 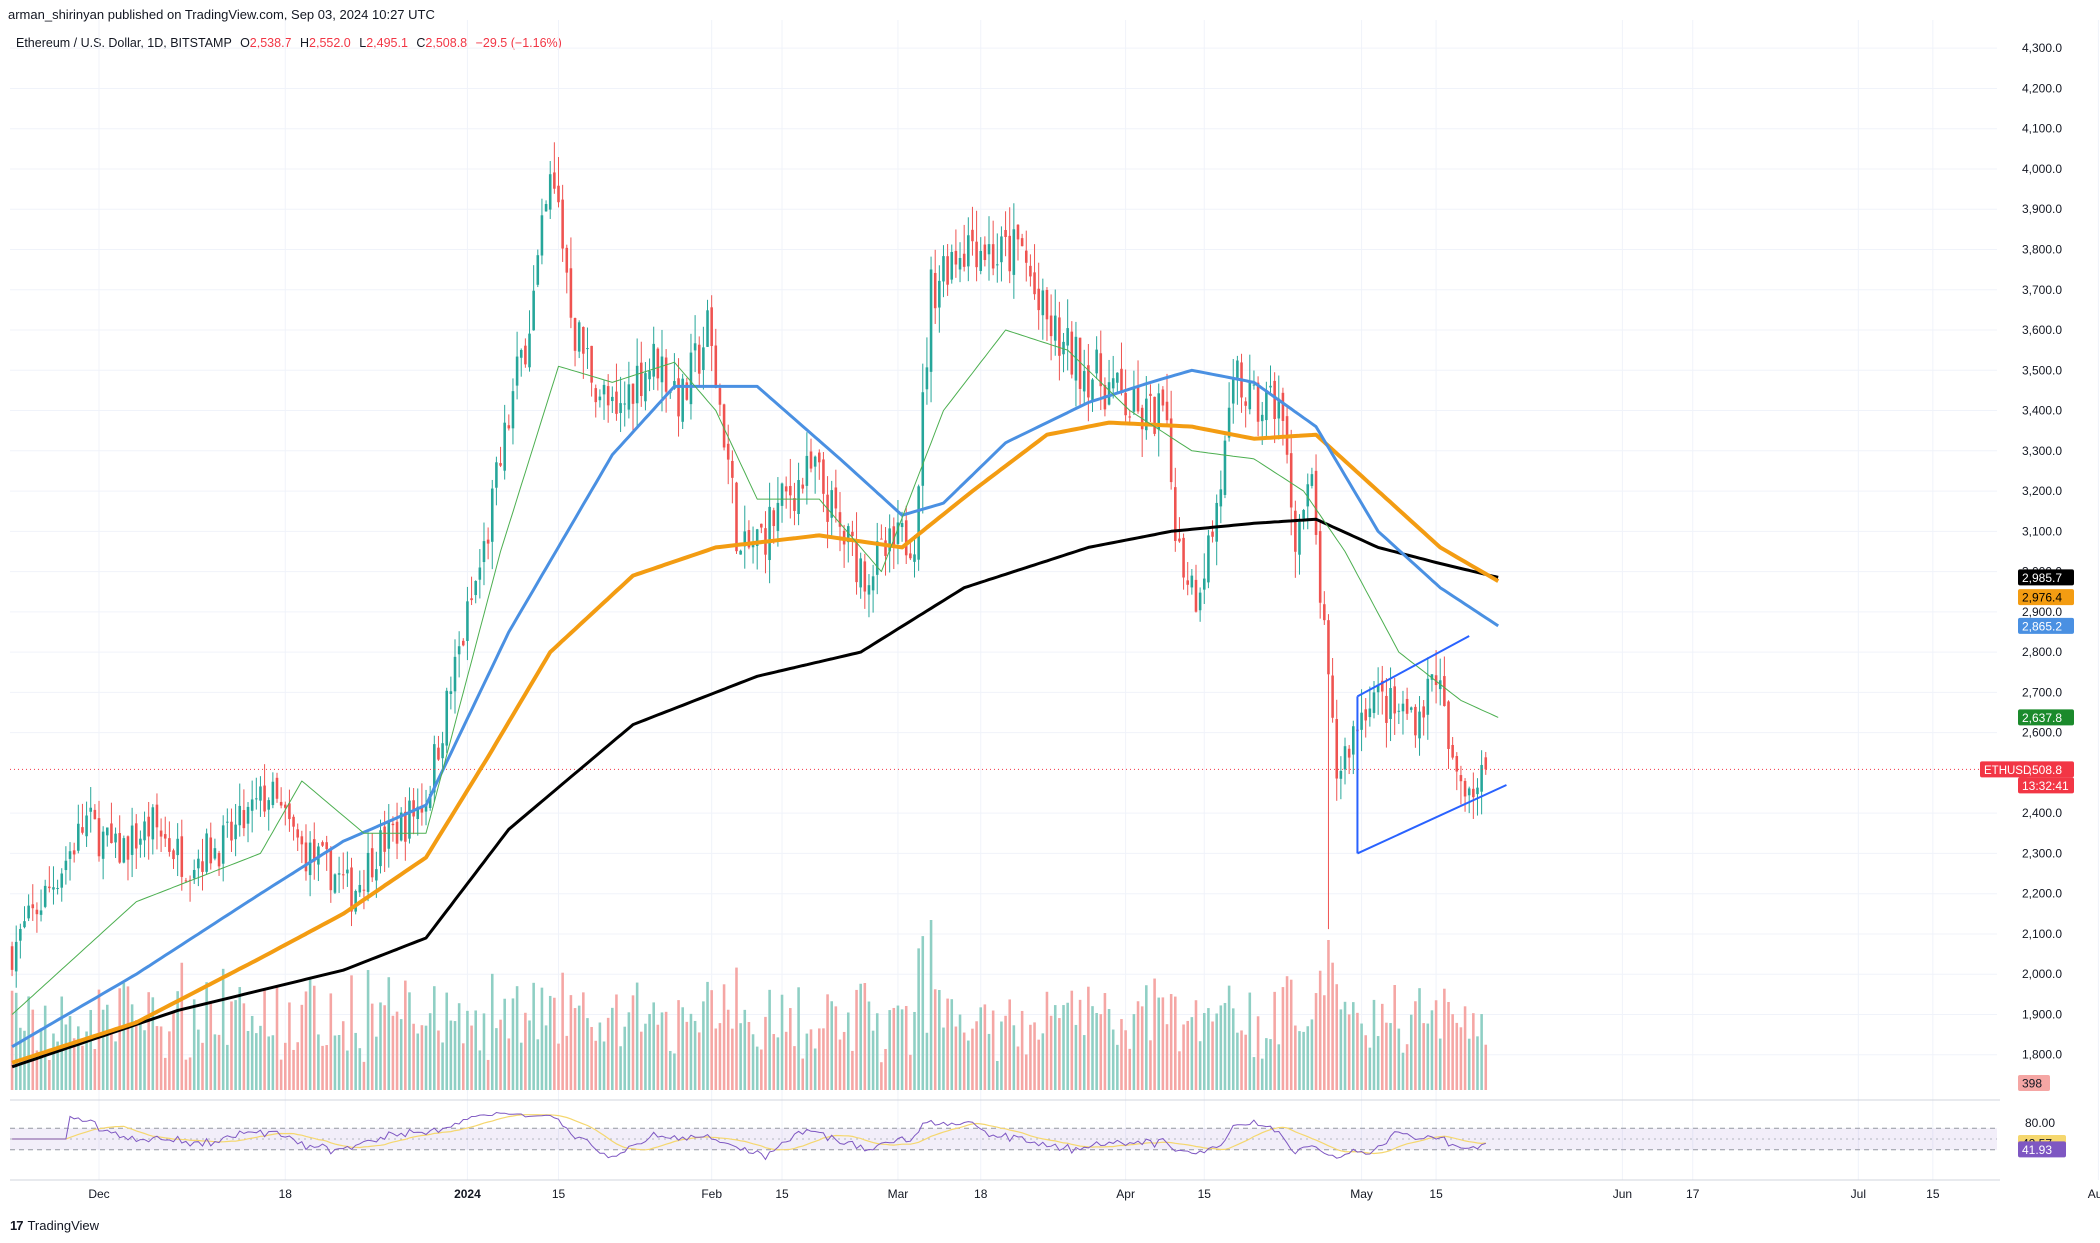 What do you see at coordinates (2042, 1149) in the screenshot?
I see `rsi-value-tag` at bounding box center [2042, 1149].